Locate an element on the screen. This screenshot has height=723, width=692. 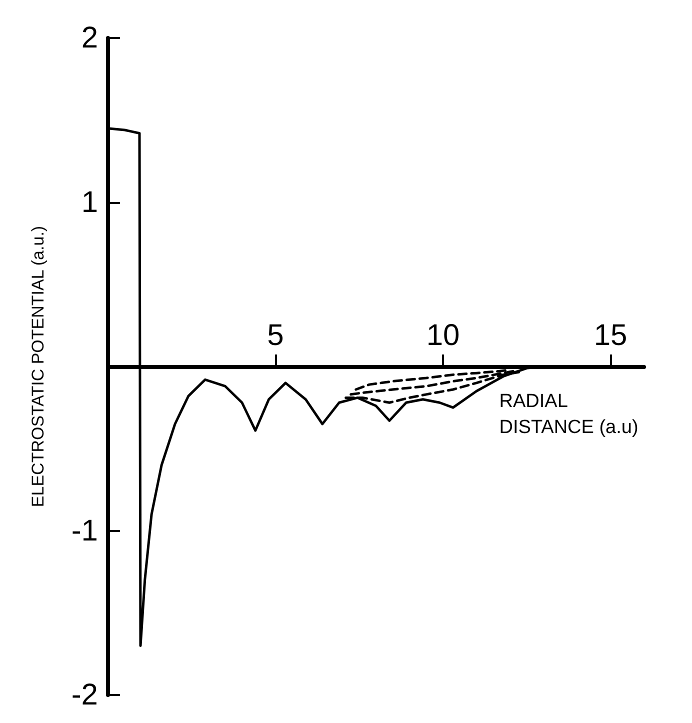
y-tick-label: 1 is located at coordinates (89, 202).